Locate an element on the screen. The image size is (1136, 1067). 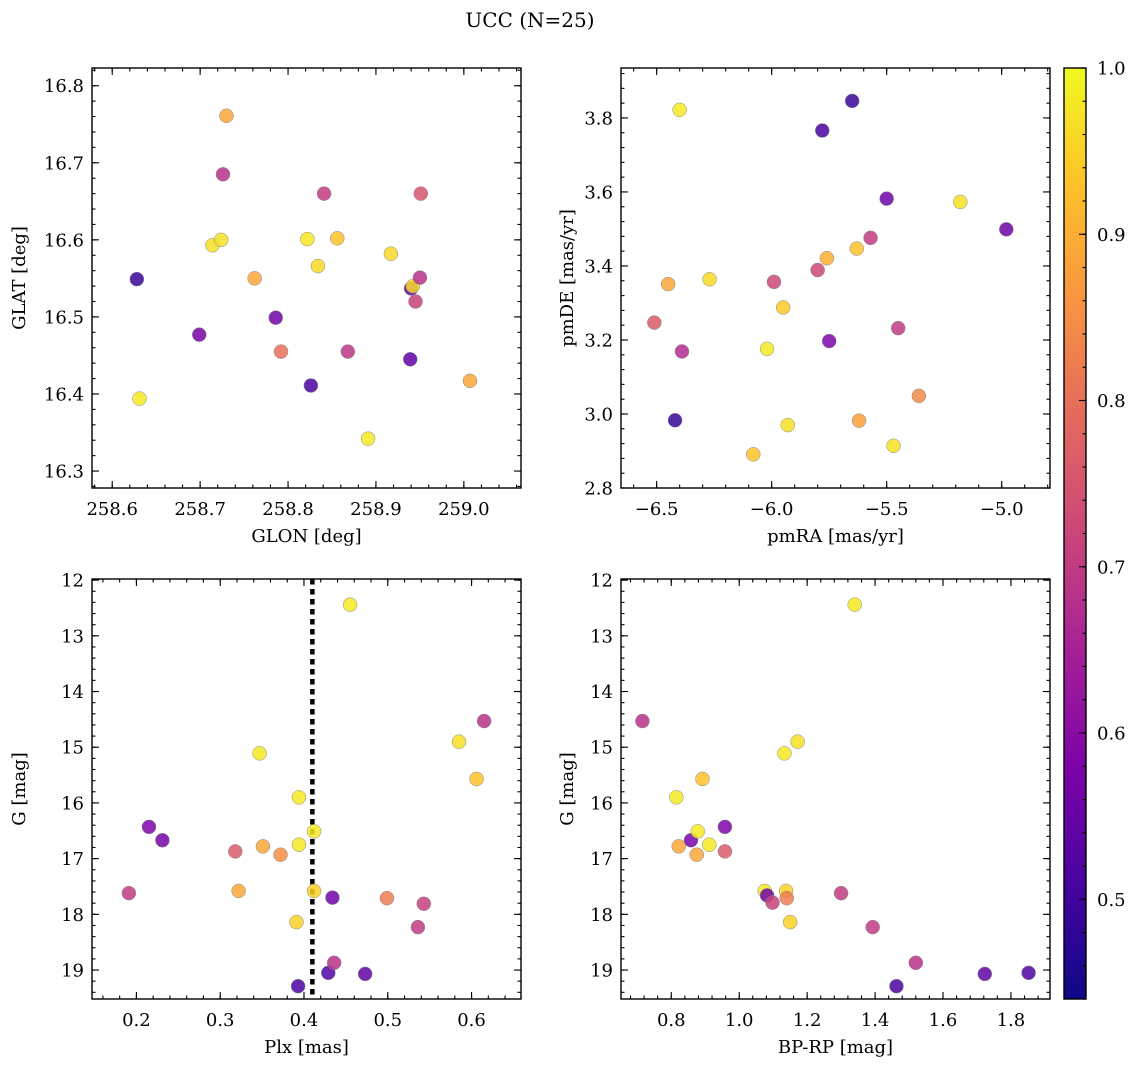
colorbar: 0.5 0.6 0.7 0.8 0.9 1.0 is located at coordinates (1094, 529).